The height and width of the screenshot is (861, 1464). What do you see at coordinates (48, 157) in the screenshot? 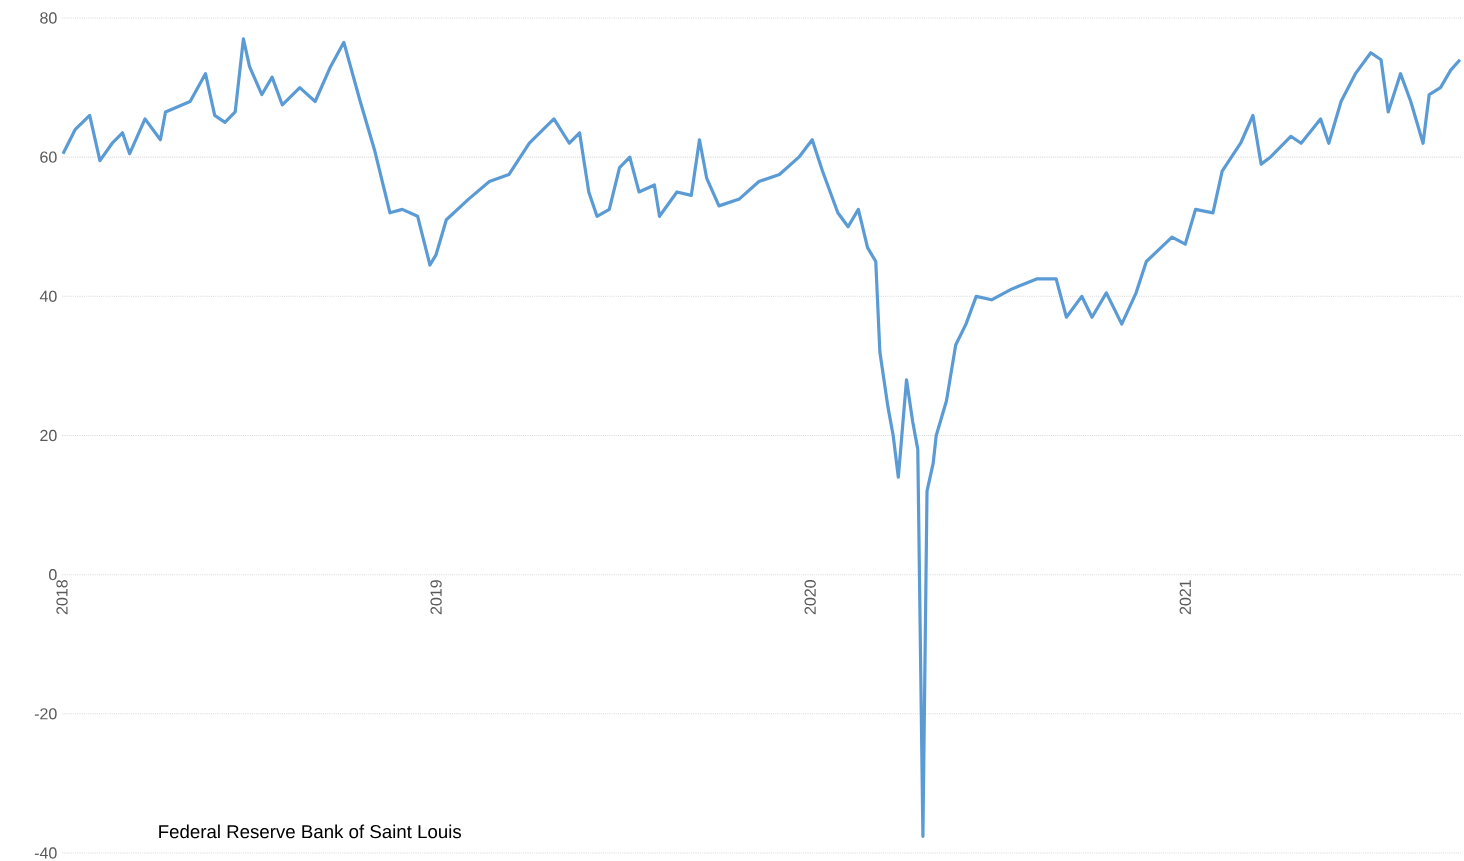
I see `y-tick-label: 60` at bounding box center [48, 157].